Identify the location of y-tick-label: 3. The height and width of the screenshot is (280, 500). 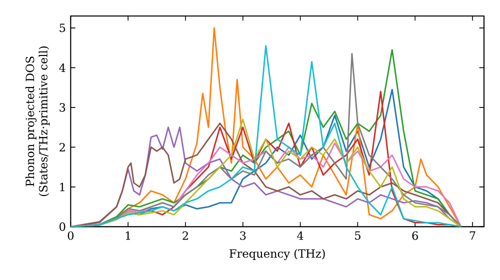
(63, 107).